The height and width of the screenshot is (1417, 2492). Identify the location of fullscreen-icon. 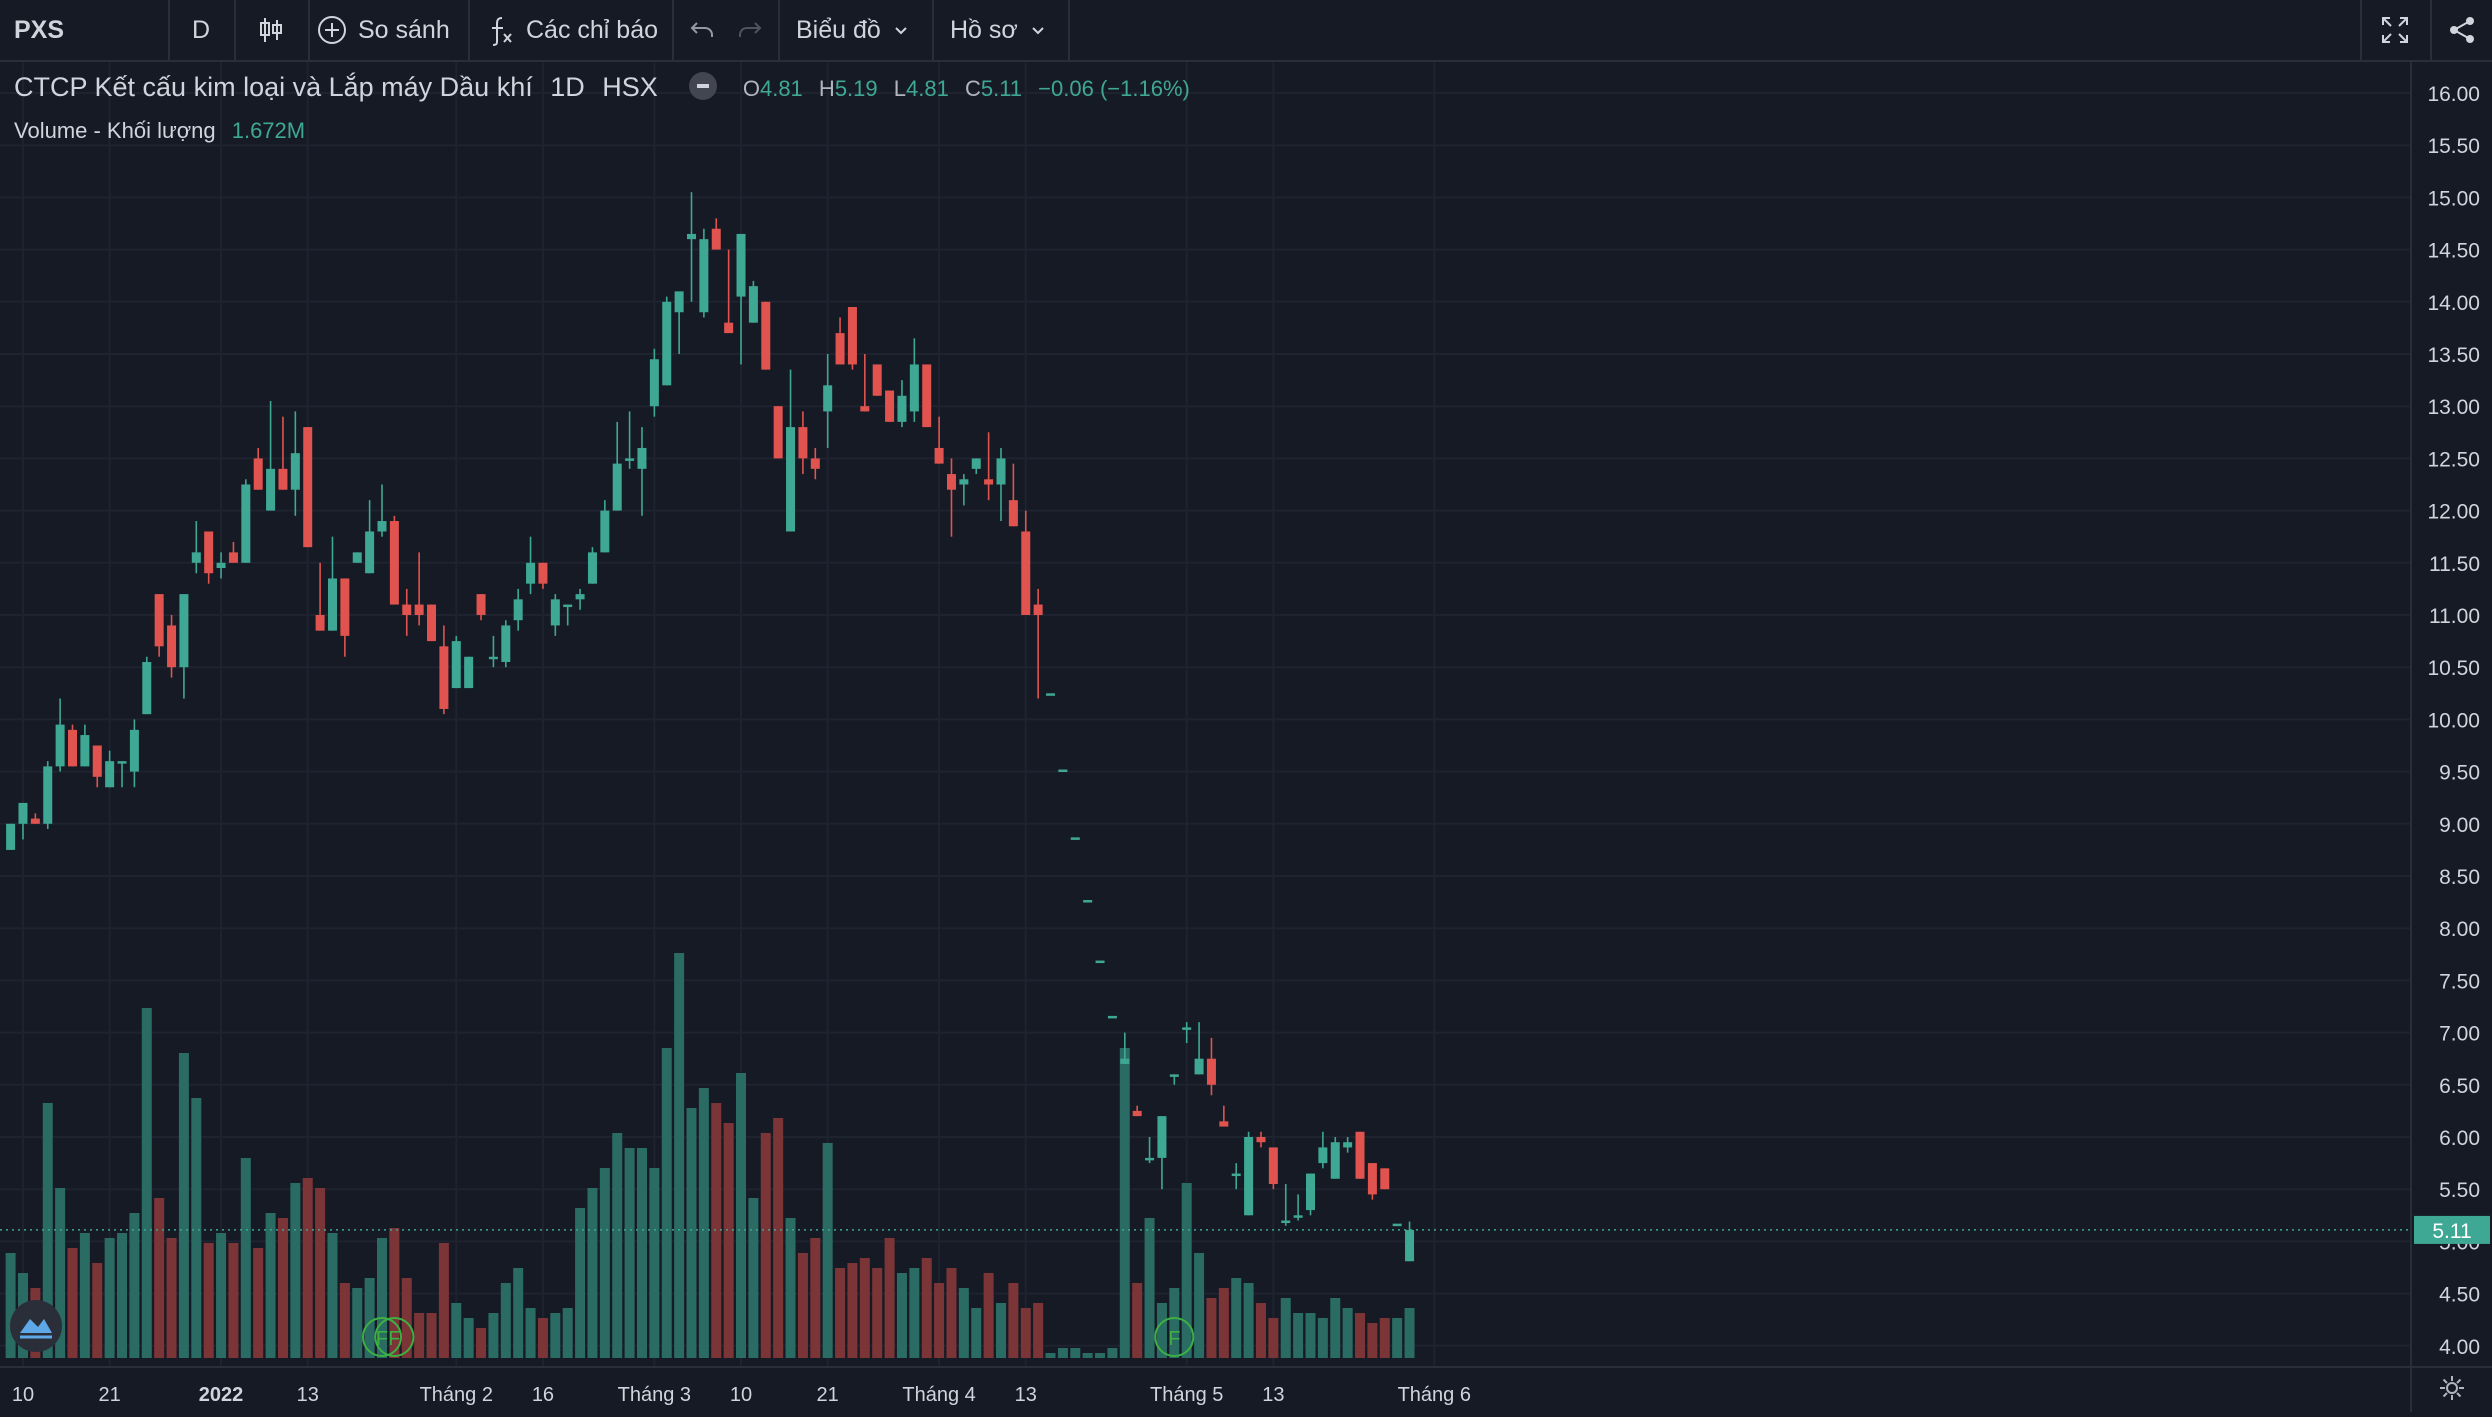
(2395, 30).